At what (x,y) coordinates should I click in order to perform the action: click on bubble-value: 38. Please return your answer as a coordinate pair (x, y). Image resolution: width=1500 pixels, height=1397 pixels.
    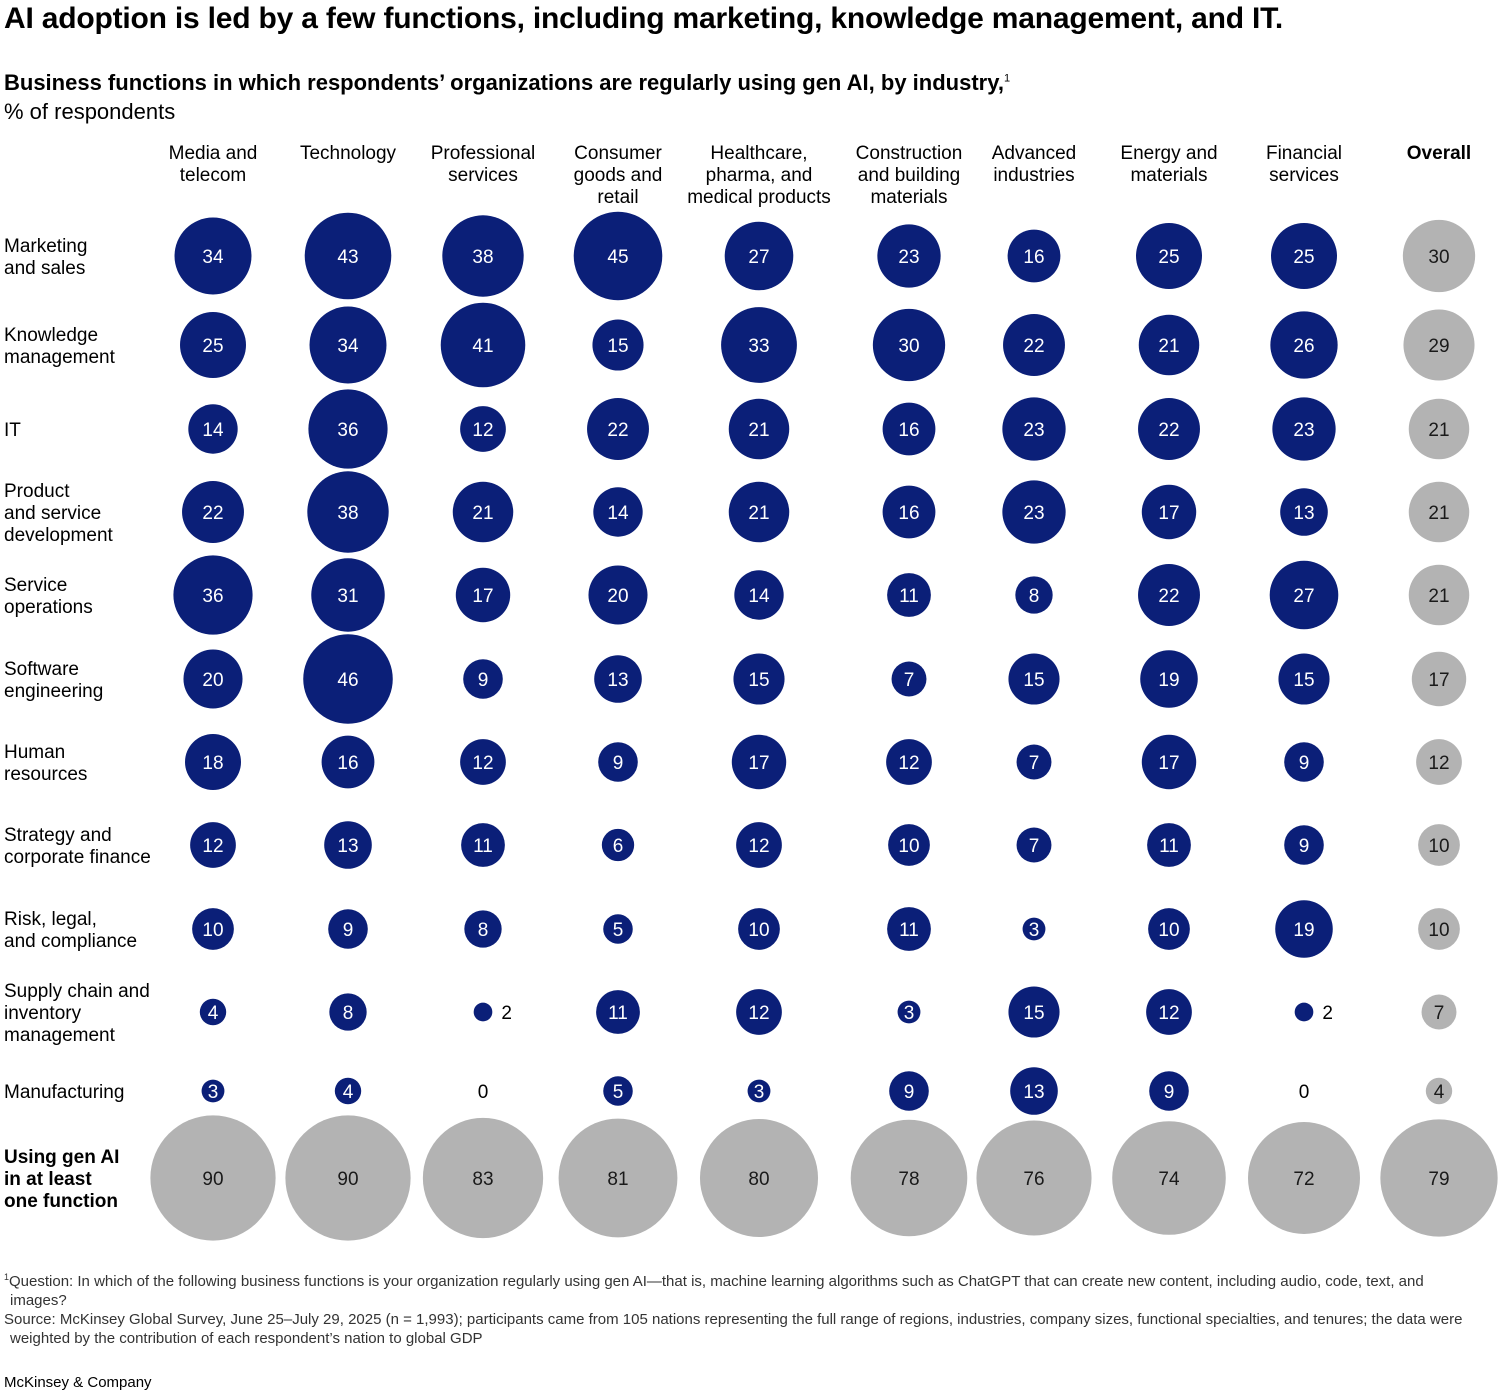
    Looking at the image, I should click on (482, 257).